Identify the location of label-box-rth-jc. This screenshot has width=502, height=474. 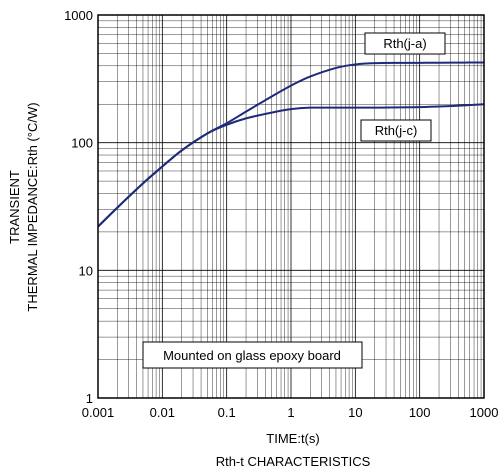
(396, 130).